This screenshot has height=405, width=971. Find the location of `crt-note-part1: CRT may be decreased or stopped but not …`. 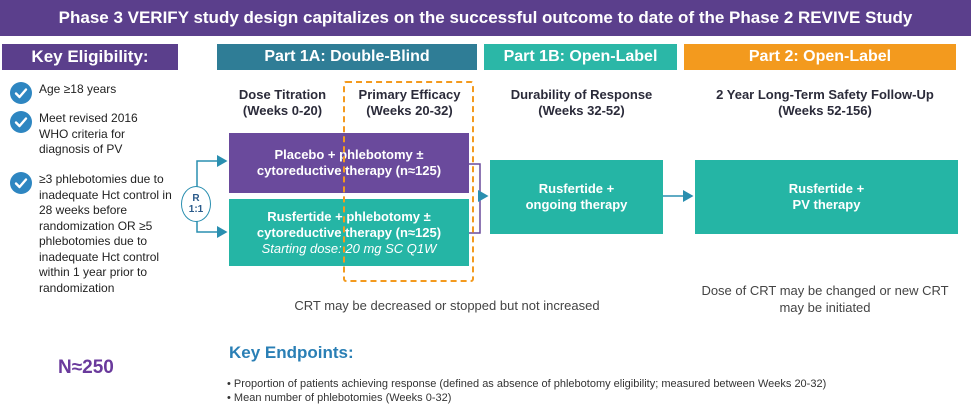

crt-note-part1: CRT may be decreased or stopped but not … is located at coordinates (447, 305).